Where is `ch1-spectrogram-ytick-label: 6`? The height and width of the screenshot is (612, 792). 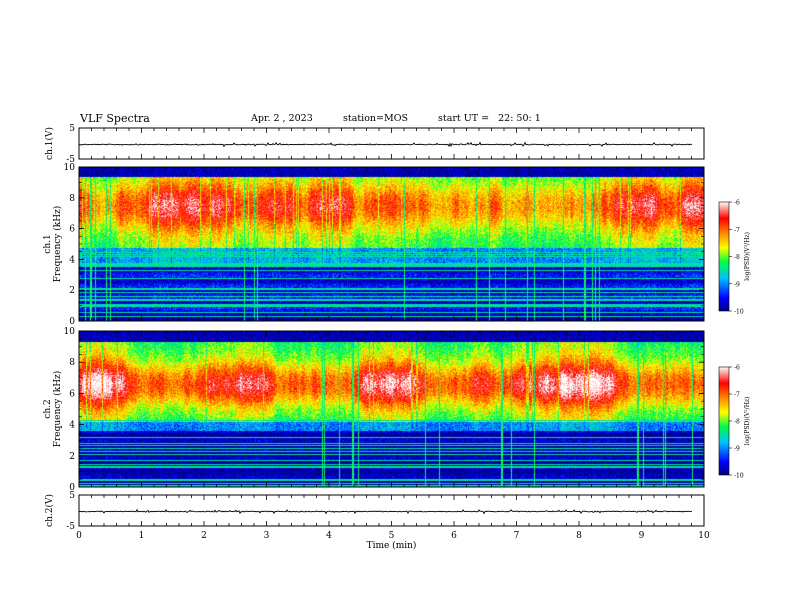
ch1-spectrogram-ytick-label: 6 is located at coordinates (72, 230).